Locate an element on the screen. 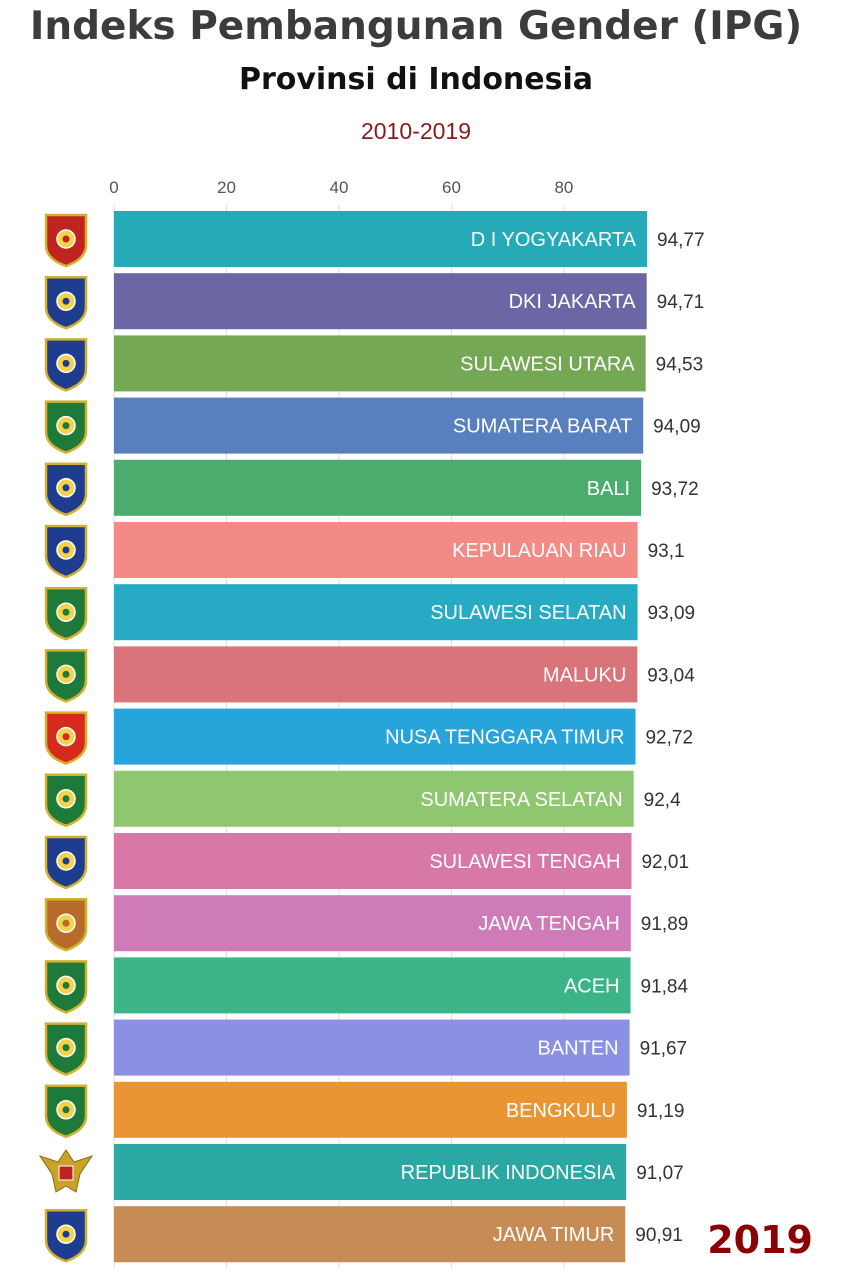 The height and width of the screenshot is (1280, 861). bar-value-label: 92,01 is located at coordinates (665, 862).